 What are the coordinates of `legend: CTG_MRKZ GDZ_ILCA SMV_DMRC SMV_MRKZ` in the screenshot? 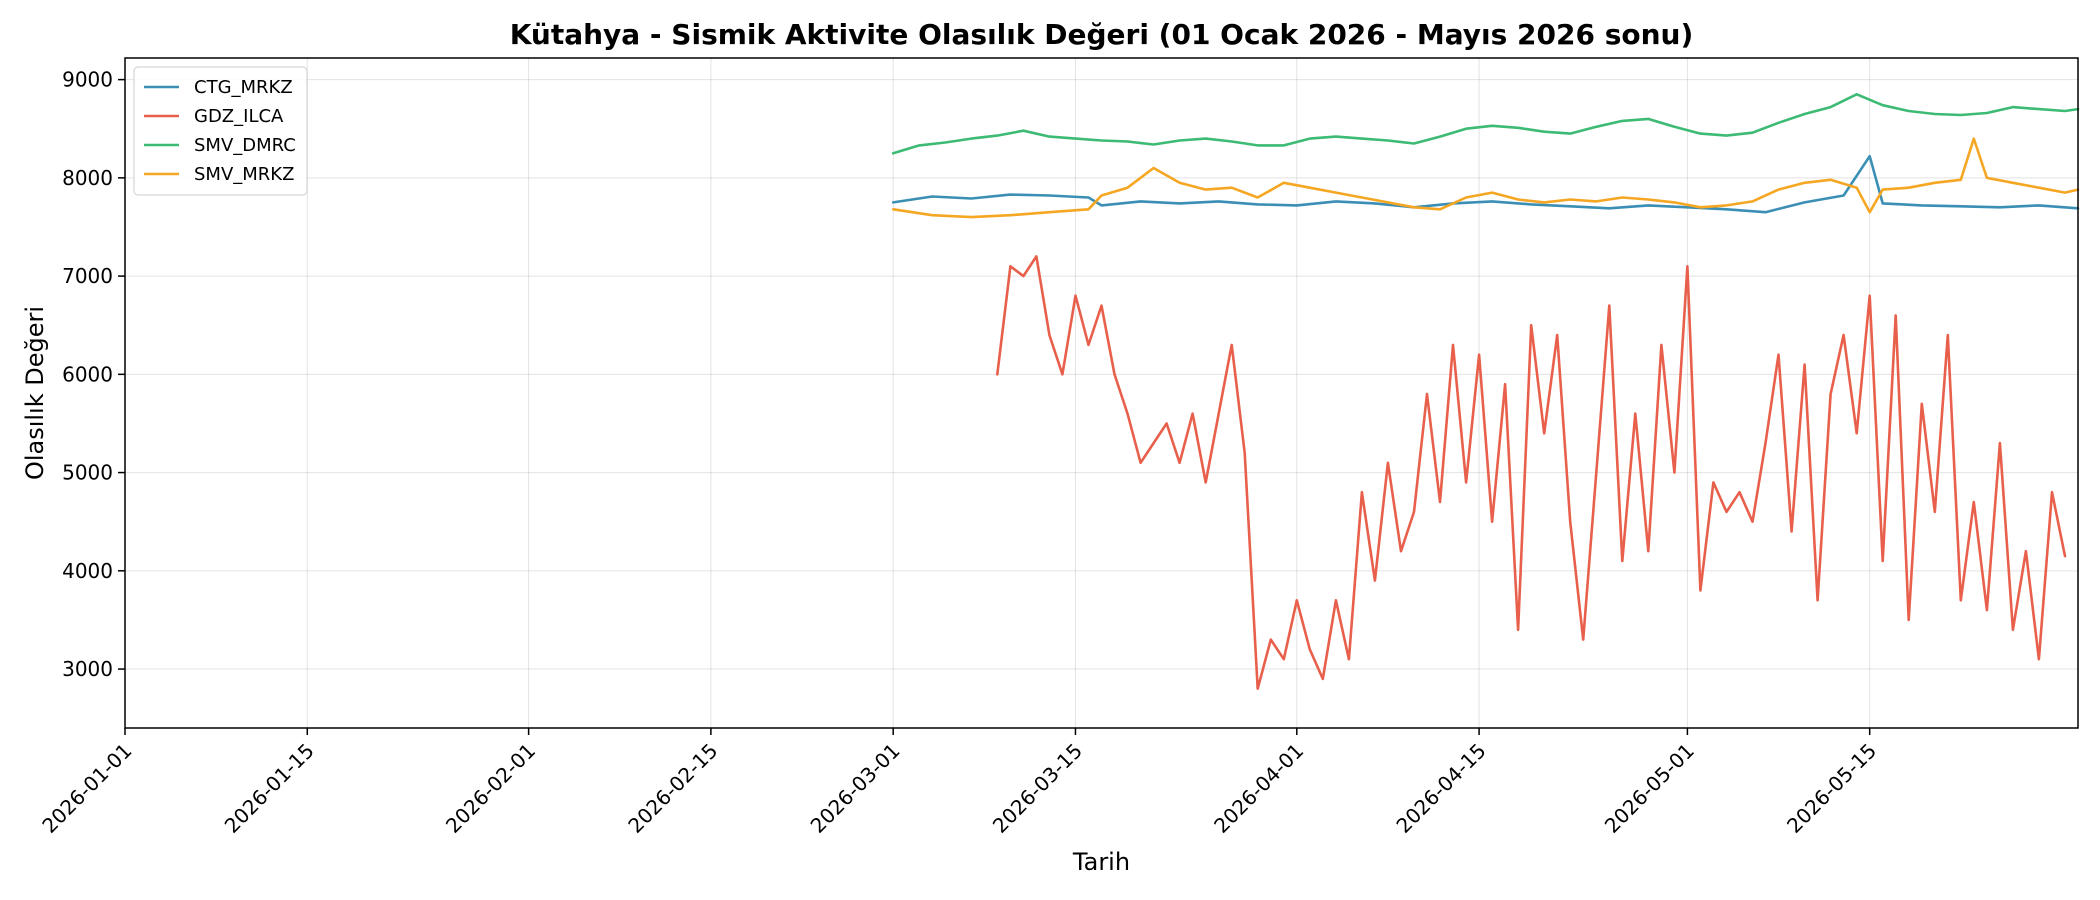 It's located at (220, 131).